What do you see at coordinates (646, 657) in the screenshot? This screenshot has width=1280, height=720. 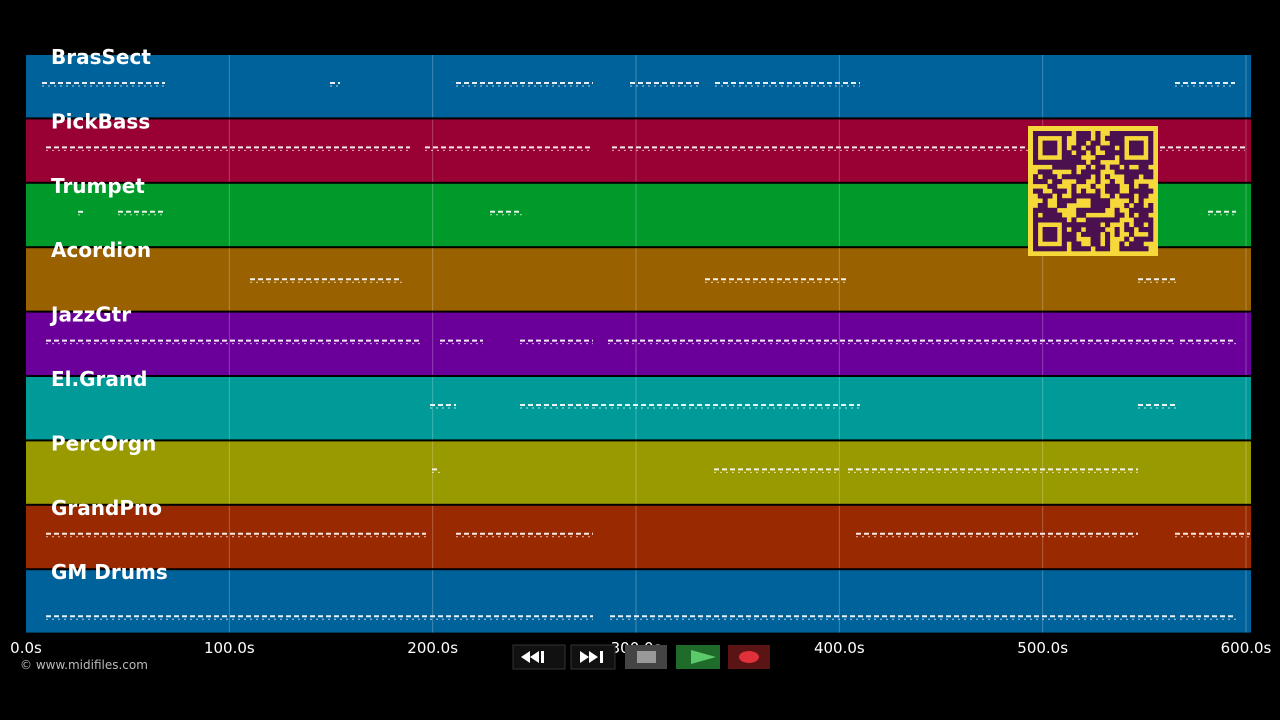 I see `stop-icon` at bounding box center [646, 657].